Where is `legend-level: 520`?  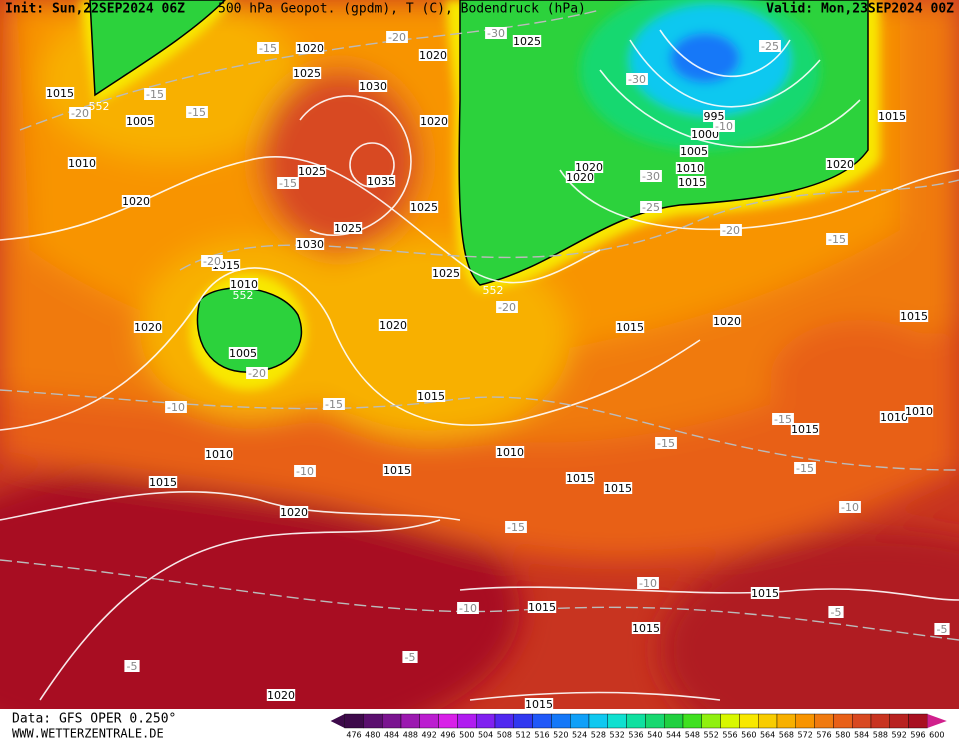
legend-level: 520 is located at coordinates (560, 735).